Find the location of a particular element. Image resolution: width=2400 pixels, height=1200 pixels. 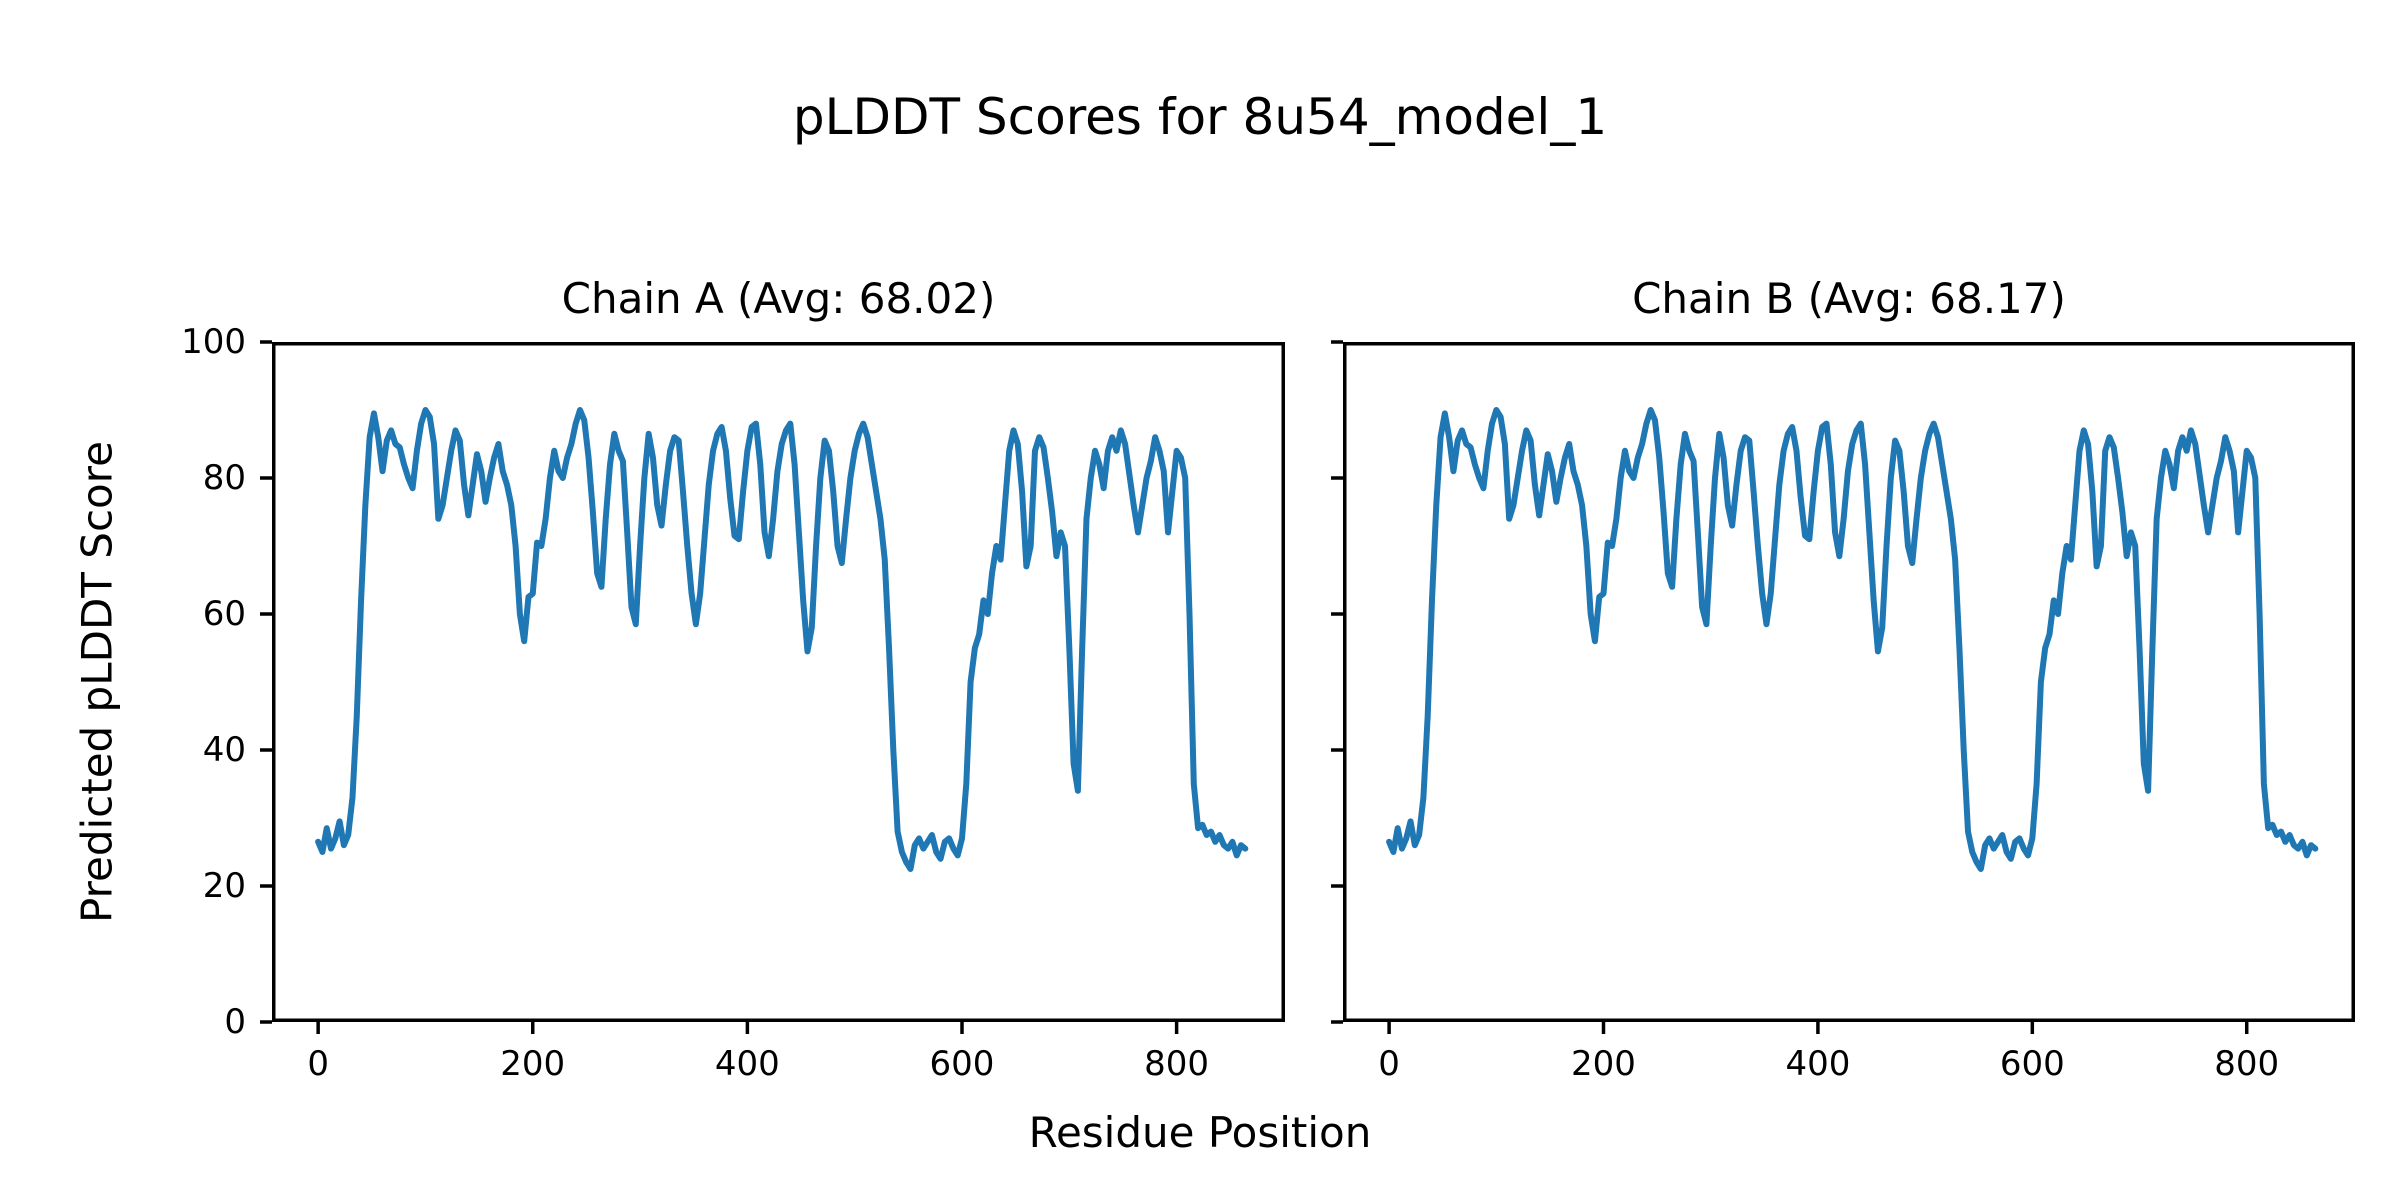

y-tick-label: 40 is located at coordinates (224, 750).